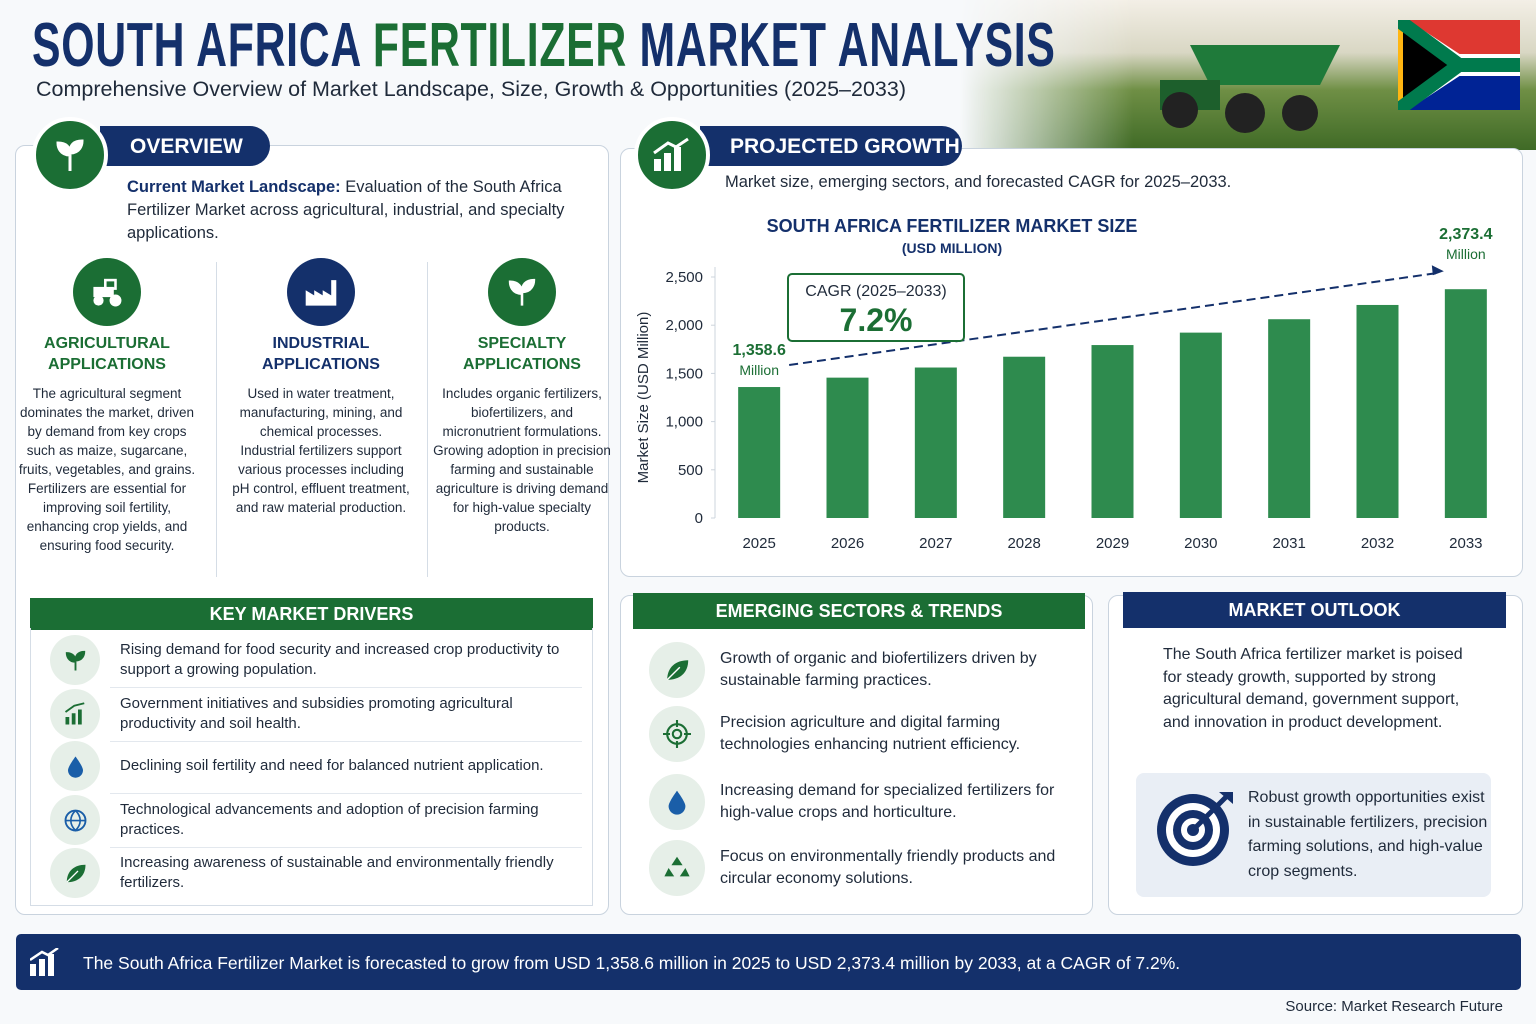 The height and width of the screenshot is (1024, 1536). Describe the element at coordinates (699, 518) in the screenshot. I see `y-tick-label: 0` at that location.